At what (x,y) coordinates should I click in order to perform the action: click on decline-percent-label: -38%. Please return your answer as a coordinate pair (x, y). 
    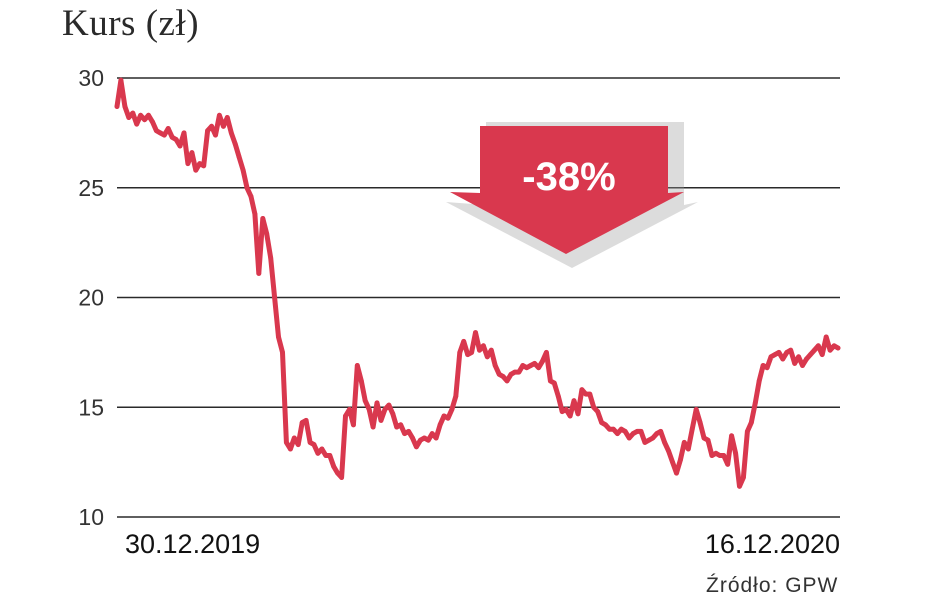
    Looking at the image, I should click on (568, 177).